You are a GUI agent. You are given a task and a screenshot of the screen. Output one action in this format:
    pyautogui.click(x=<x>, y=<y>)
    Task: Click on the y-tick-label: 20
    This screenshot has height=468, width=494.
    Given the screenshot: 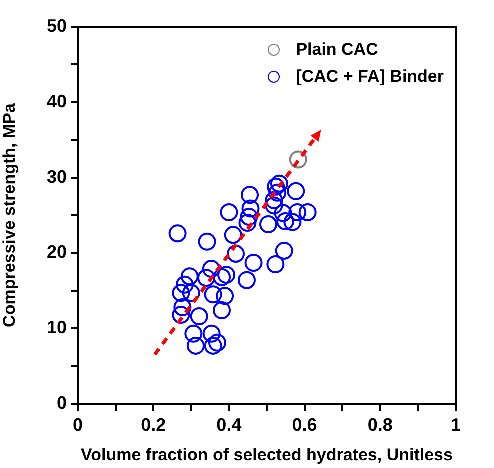 What is the action you would take?
    pyautogui.click(x=56, y=252)
    